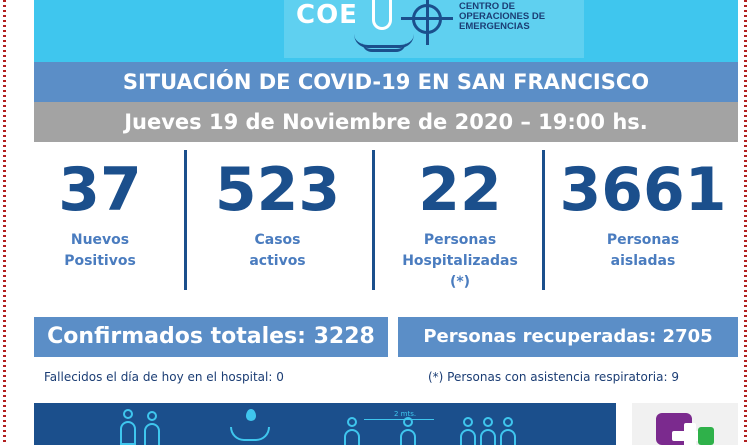 The width and height of the screenshot is (750, 445). What do you see at coordinates (685, 424) in the screenshot?
I see `health-cross-logo` at bounding box center [685, 424].